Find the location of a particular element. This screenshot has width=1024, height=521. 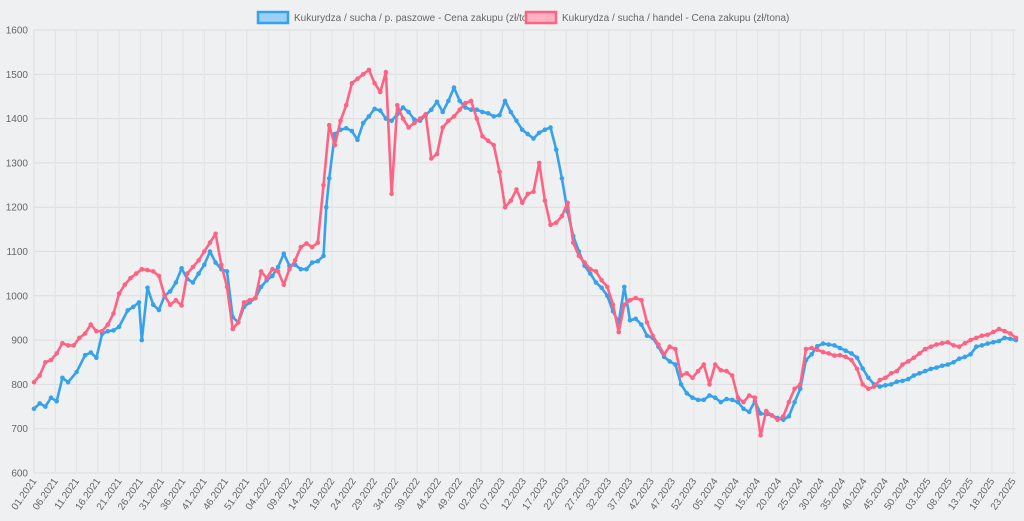

legend-swatch is located at coordinates (541, 17).